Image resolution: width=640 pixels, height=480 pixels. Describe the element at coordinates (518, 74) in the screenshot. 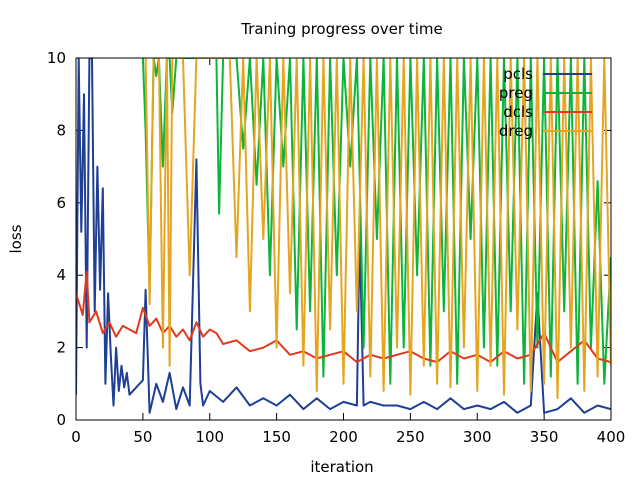

I see `legend-label-pcls: pcls` at that location.